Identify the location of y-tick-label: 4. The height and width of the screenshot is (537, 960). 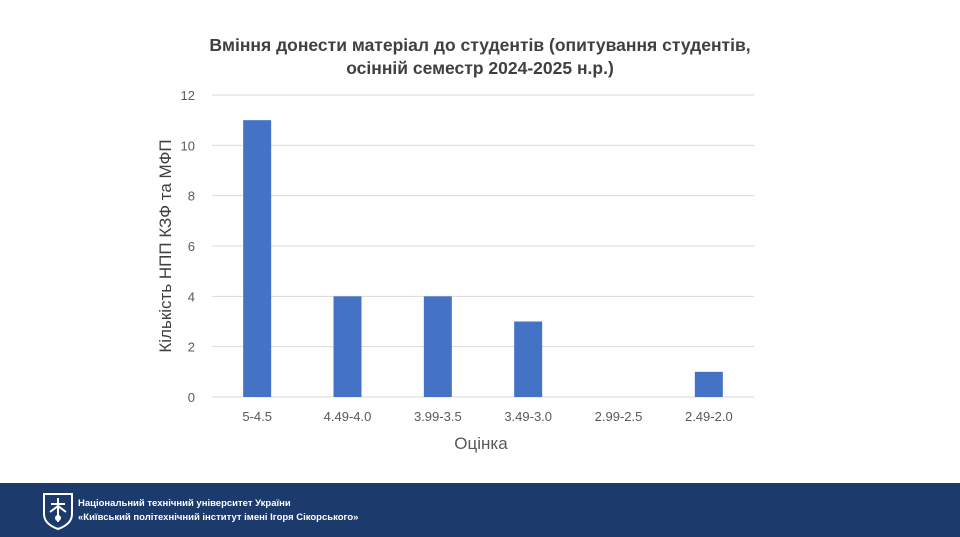
(191, 296).